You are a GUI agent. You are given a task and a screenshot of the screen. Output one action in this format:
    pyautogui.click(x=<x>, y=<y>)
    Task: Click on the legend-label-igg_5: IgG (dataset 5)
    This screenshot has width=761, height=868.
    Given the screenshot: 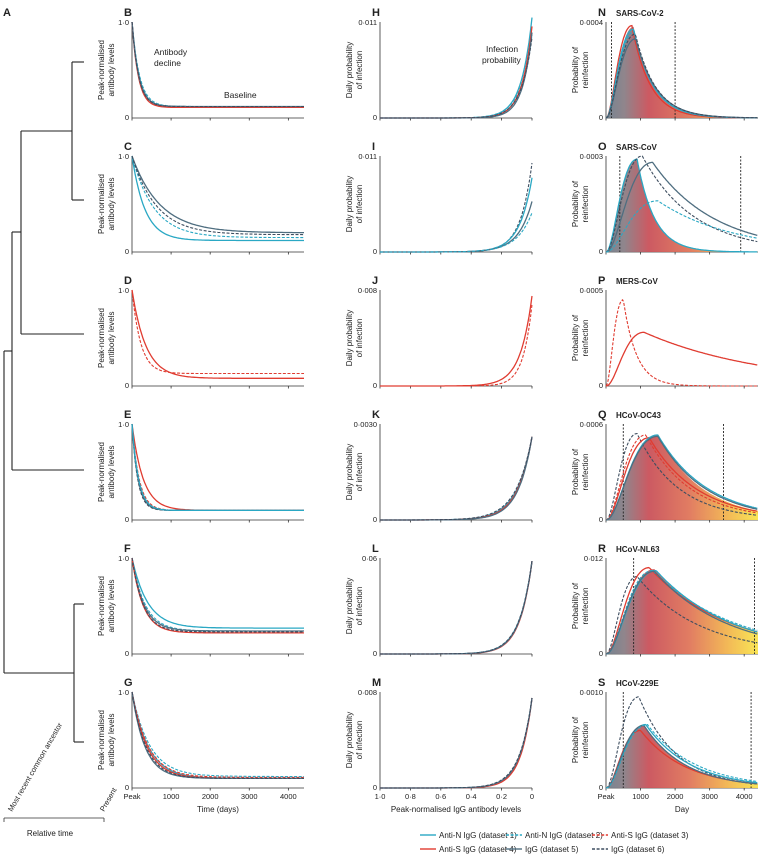 What is the action you would take?
    pyautogui.click(x=552, y=849)
    